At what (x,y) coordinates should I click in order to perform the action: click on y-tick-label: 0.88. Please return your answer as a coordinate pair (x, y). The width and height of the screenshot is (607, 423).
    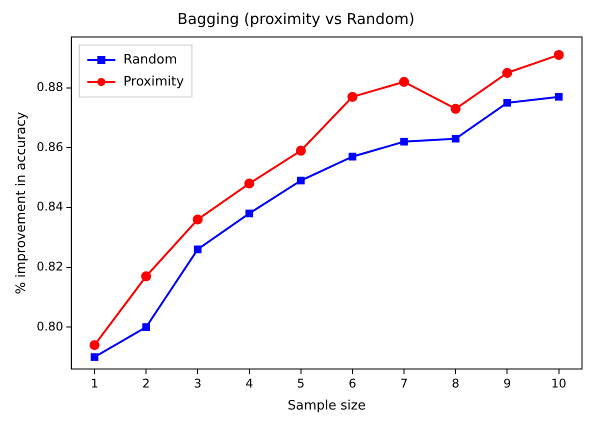
    Looking at the image, I should click on (50, 87).